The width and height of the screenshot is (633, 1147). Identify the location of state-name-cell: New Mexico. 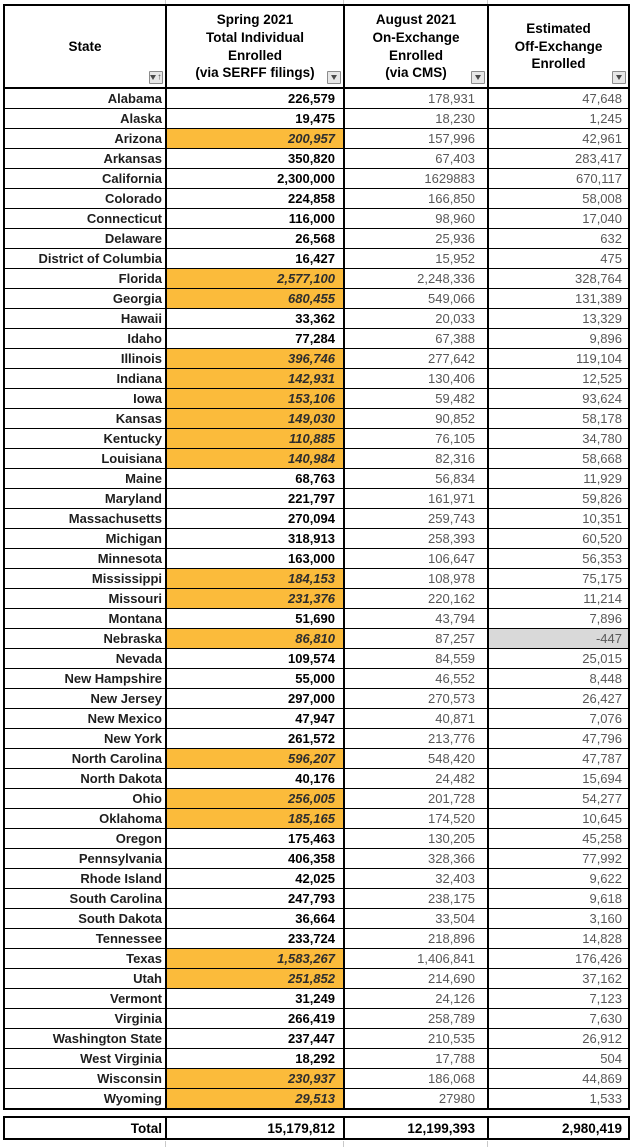
(85, 718).